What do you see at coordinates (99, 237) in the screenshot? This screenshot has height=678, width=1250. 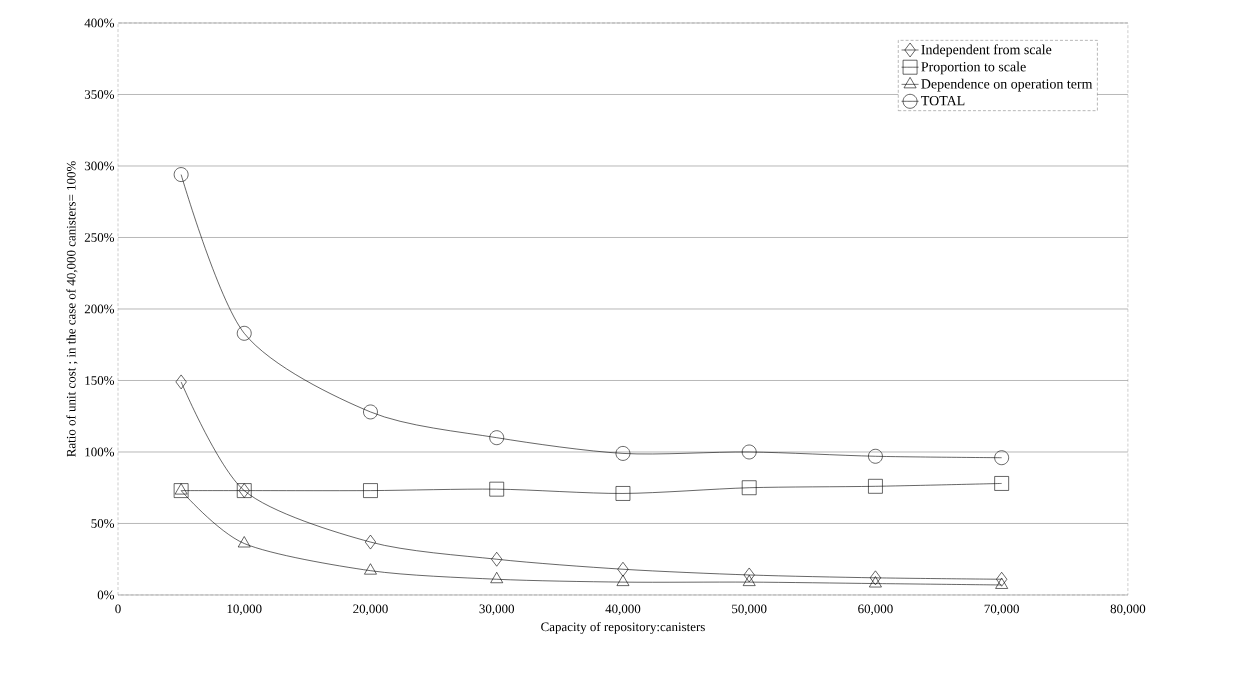 I see `y-tick-label: 250%` at bounding box center [99, 237].